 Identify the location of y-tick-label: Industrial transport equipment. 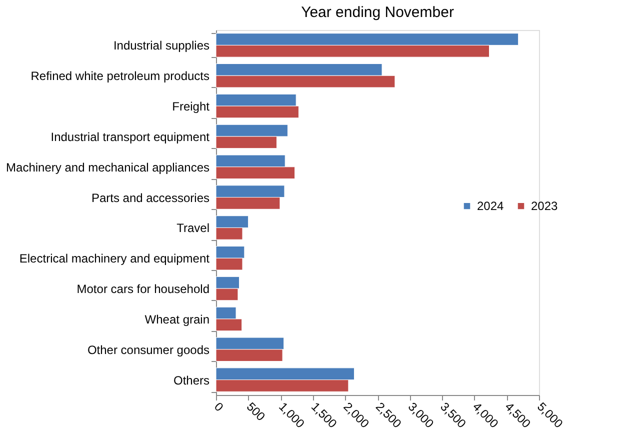
(130, 137).